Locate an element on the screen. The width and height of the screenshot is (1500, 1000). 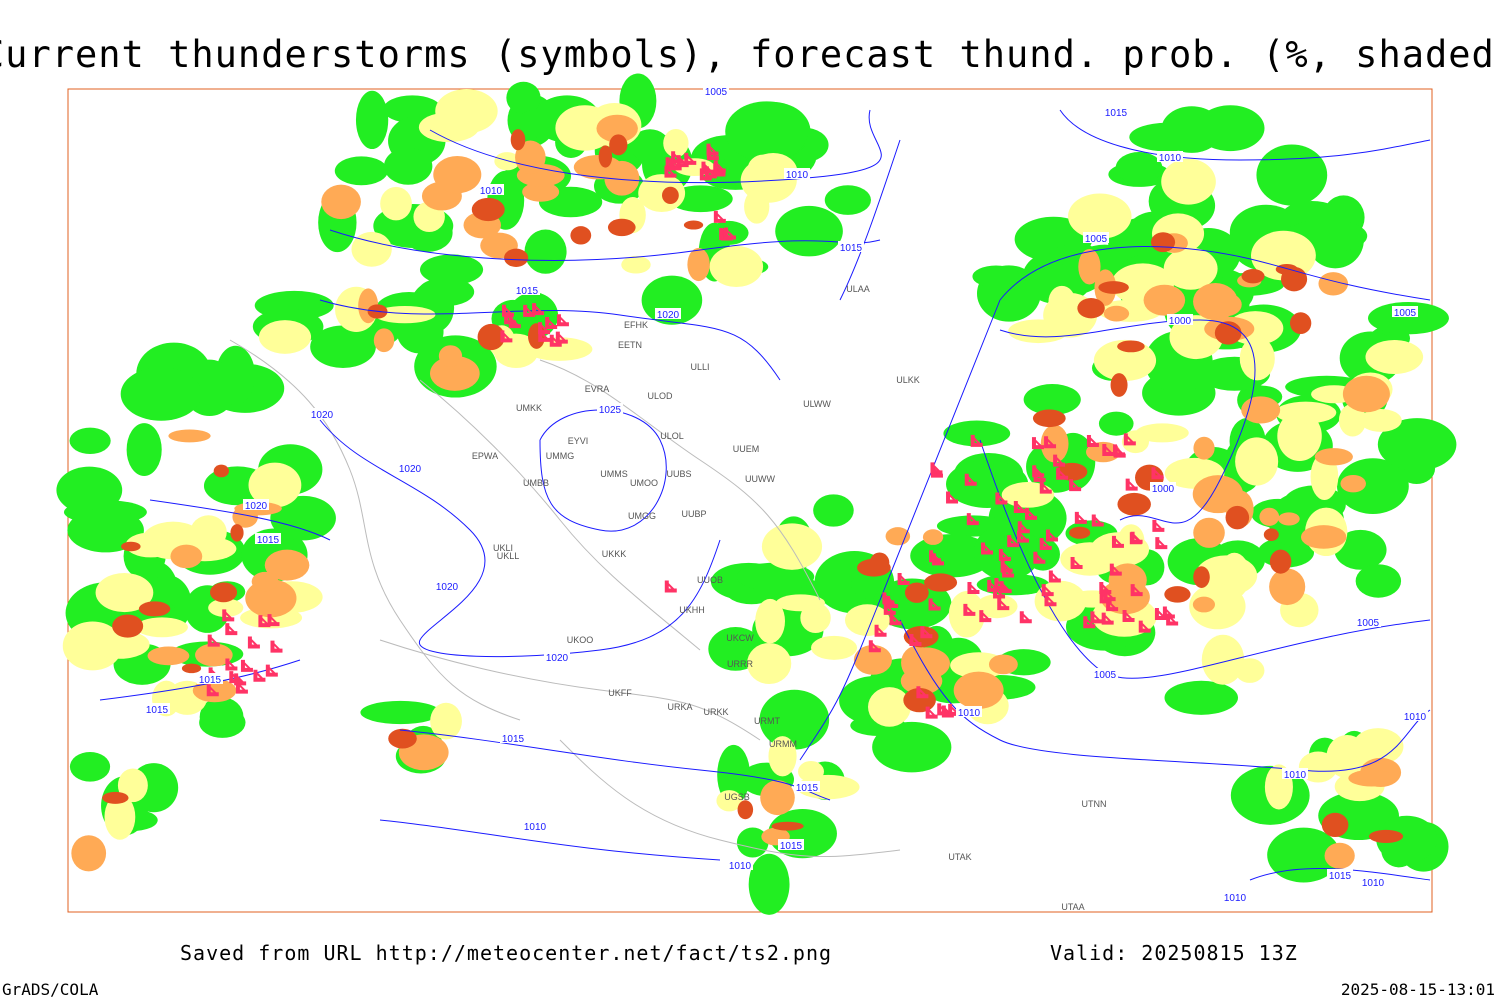
station-label: ULWW is located at coordinates (817, 404).